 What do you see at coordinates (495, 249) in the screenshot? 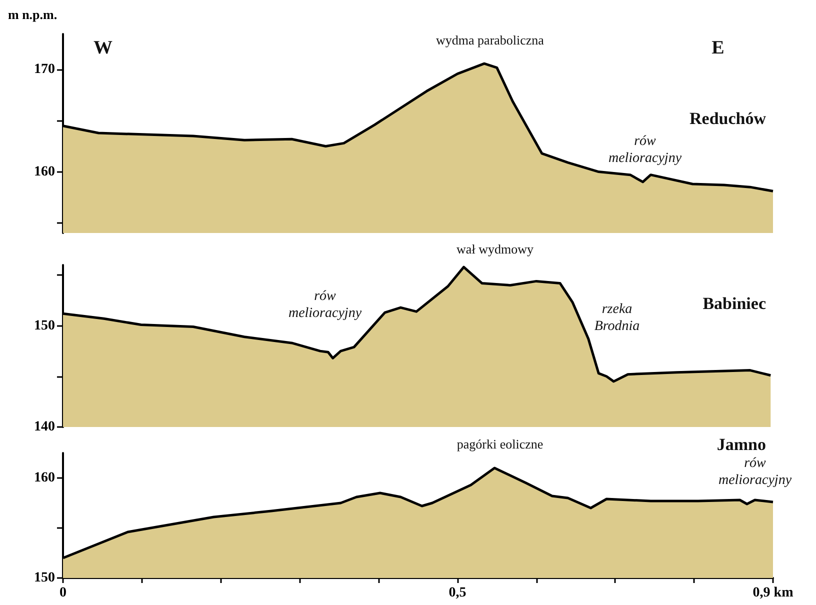
I see `text: wał wydmowy` at bounding box center [495, 249].